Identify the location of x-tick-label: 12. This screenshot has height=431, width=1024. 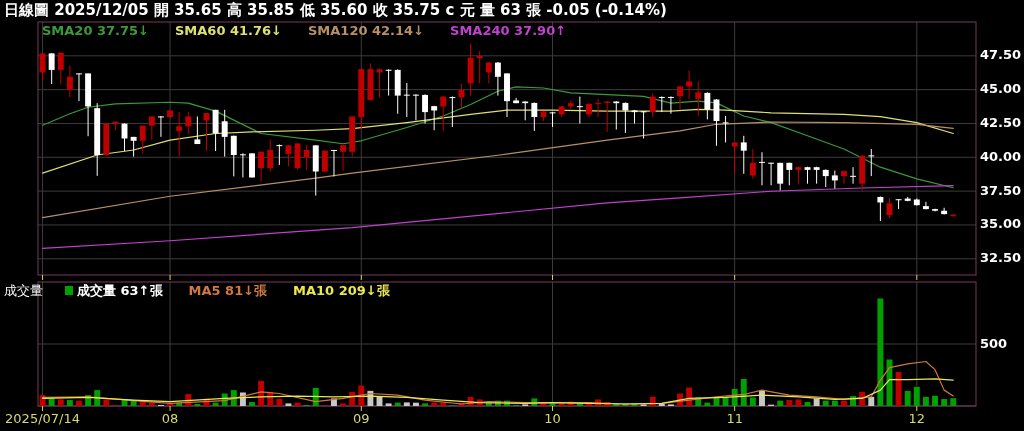
(917, 418).